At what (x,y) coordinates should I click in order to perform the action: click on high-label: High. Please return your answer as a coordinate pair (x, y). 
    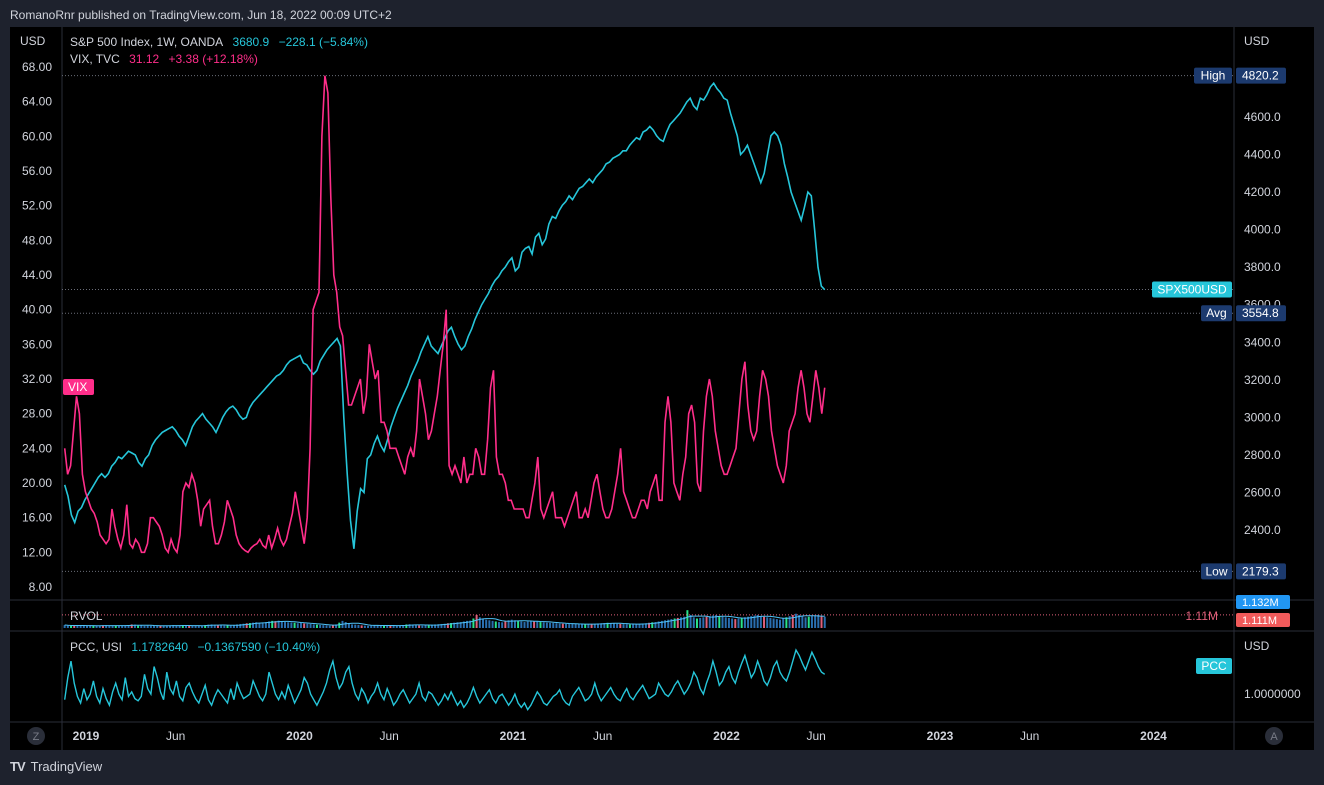
    Looking at the image, I should click on (1213, 76).